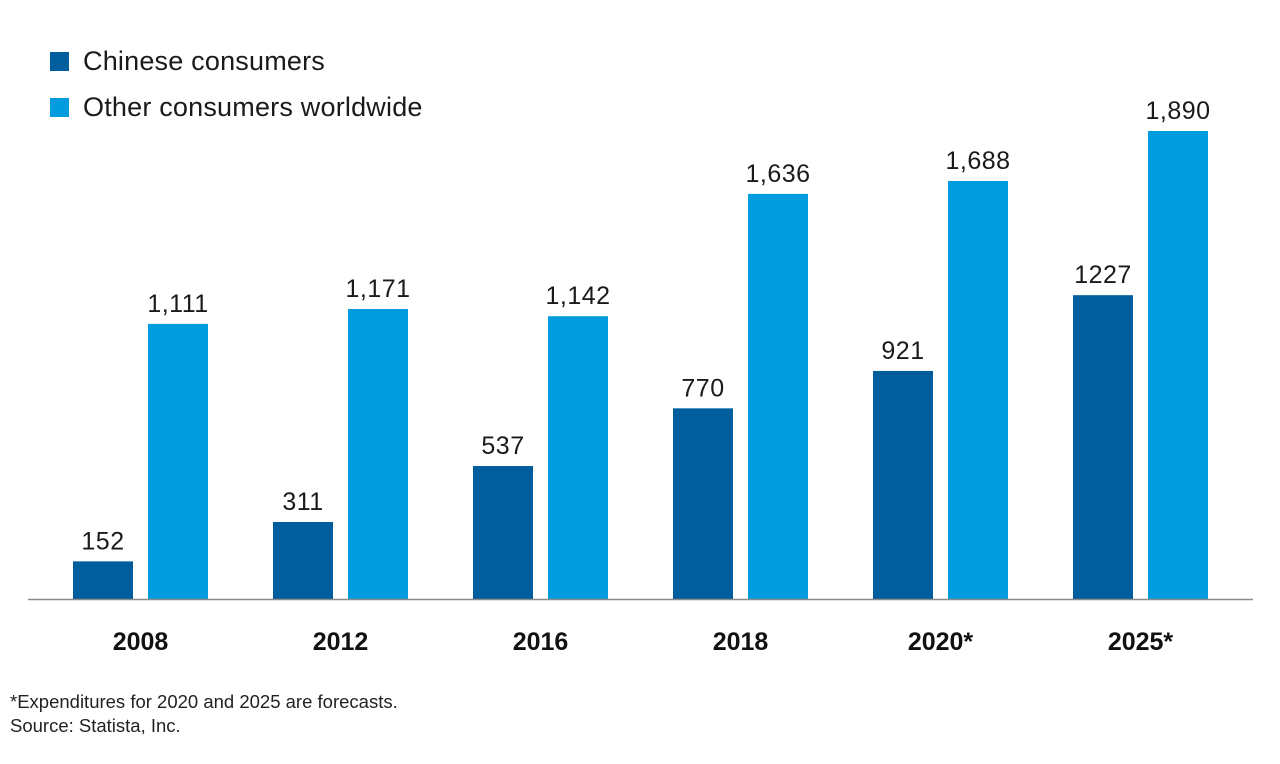  I want to click on bar-chinese-2008, so click(103, 580).